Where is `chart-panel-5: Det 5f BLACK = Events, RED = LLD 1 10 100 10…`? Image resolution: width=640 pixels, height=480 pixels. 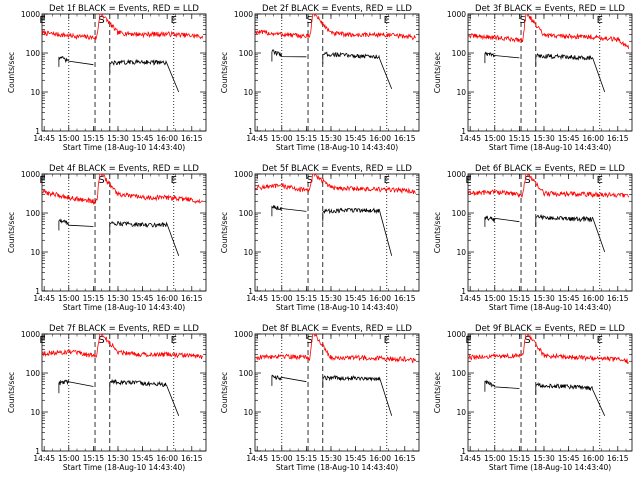 chart-panel-5: Det 5f BLACK = Events, RED = LLD 1 10 100 10… is located at coordinates (320, 238).